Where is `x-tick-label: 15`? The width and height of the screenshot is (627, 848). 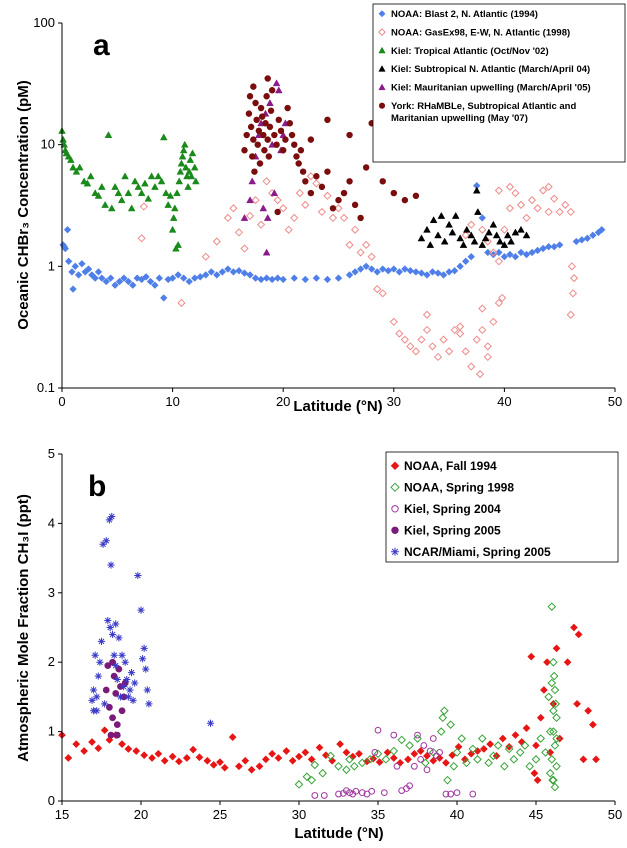 x-tick-label: 15 is located at coordinates (62, 814).